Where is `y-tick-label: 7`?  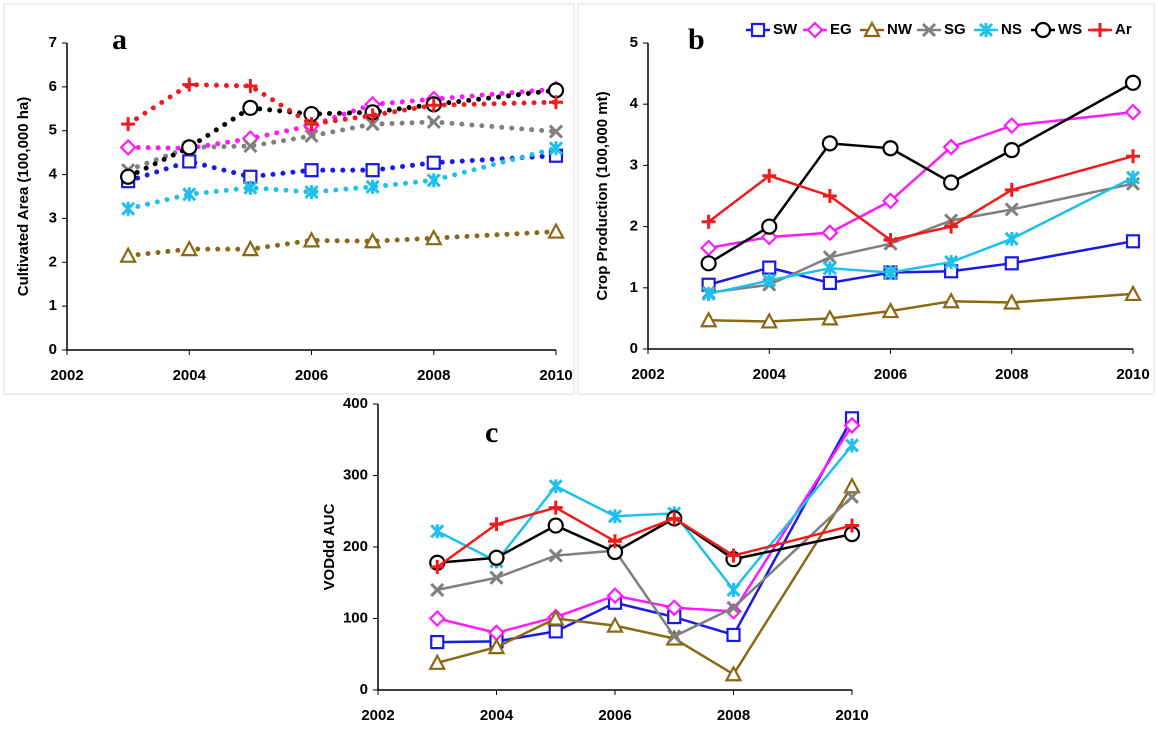
y-tick-label: 7 is located at coordinates (53, 42).